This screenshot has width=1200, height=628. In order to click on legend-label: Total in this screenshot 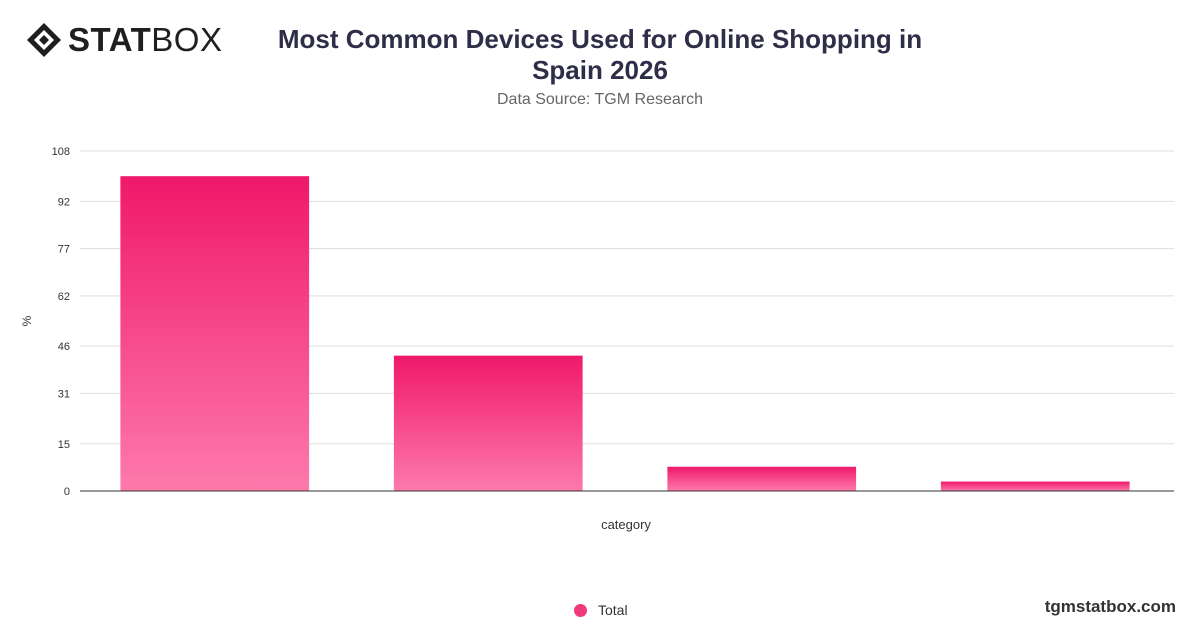, I will do `click(613, 610)`.